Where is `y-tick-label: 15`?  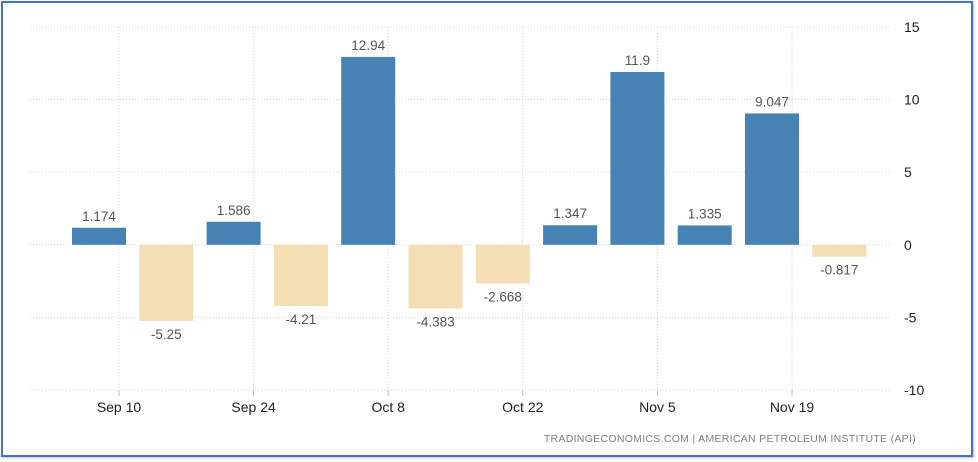 y-tick-label: 15 is located at coordinates (912, 27).